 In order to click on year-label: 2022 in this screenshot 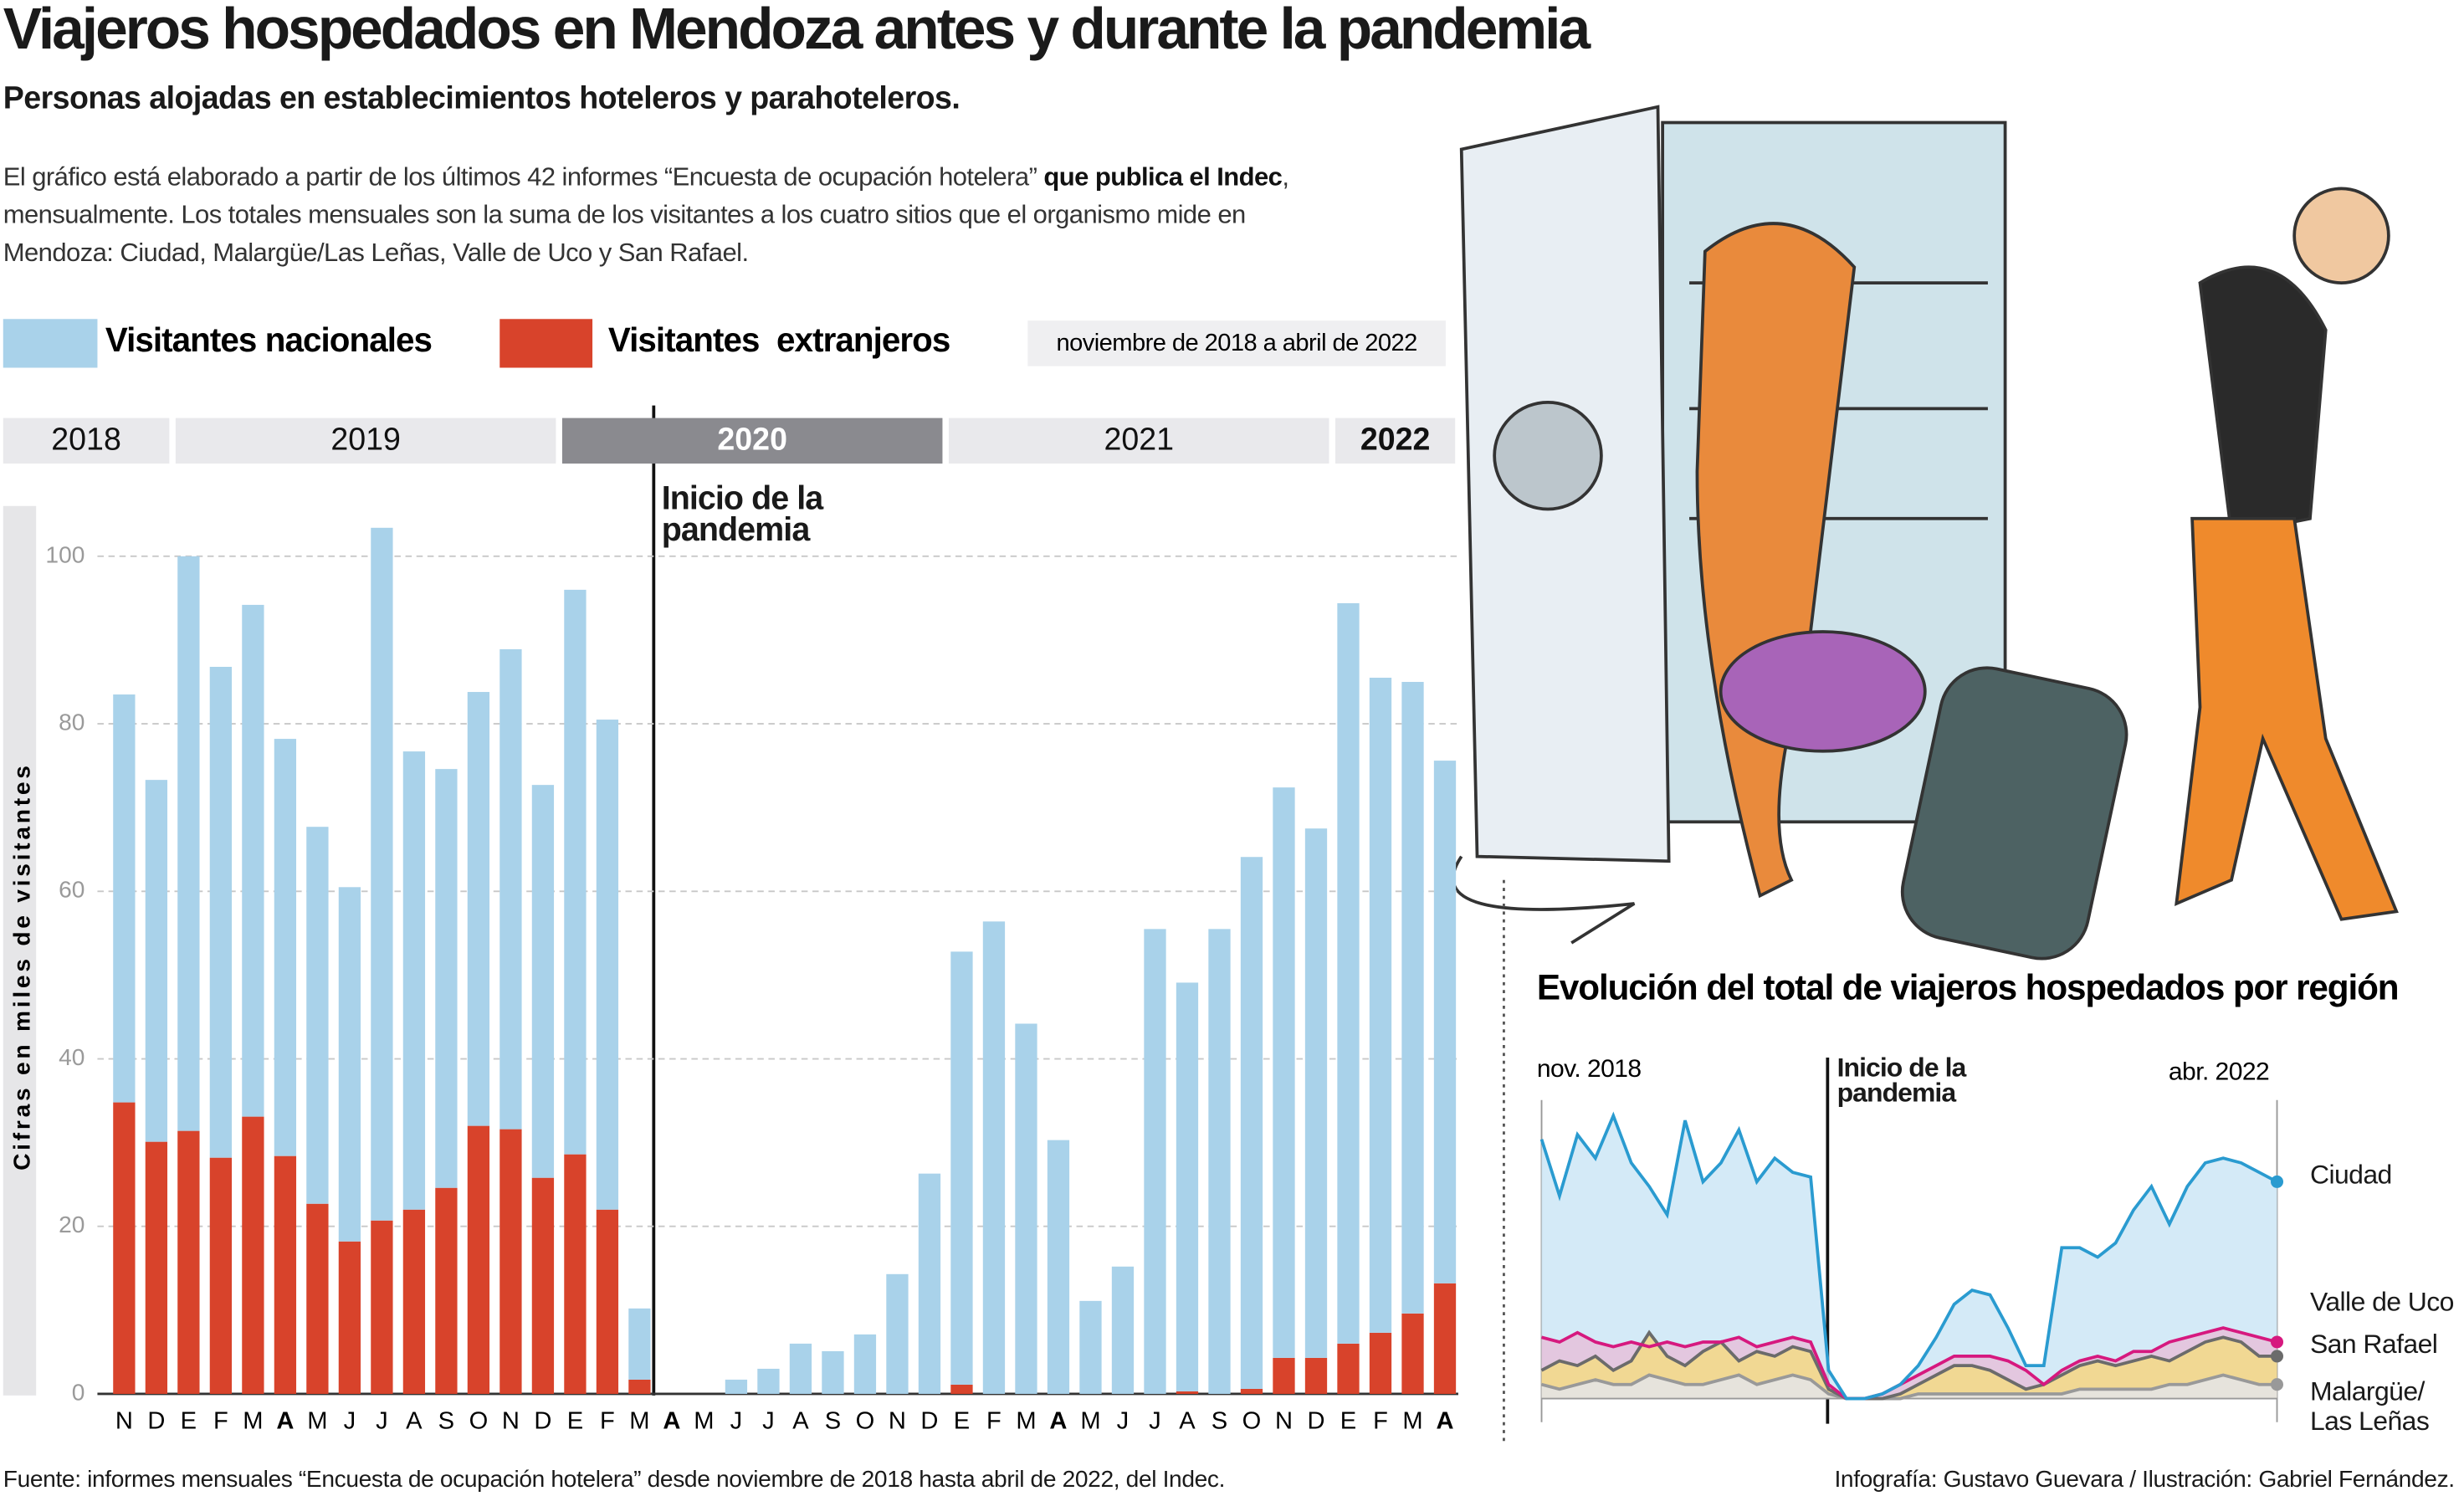, I will do `click(1395, 439)`.